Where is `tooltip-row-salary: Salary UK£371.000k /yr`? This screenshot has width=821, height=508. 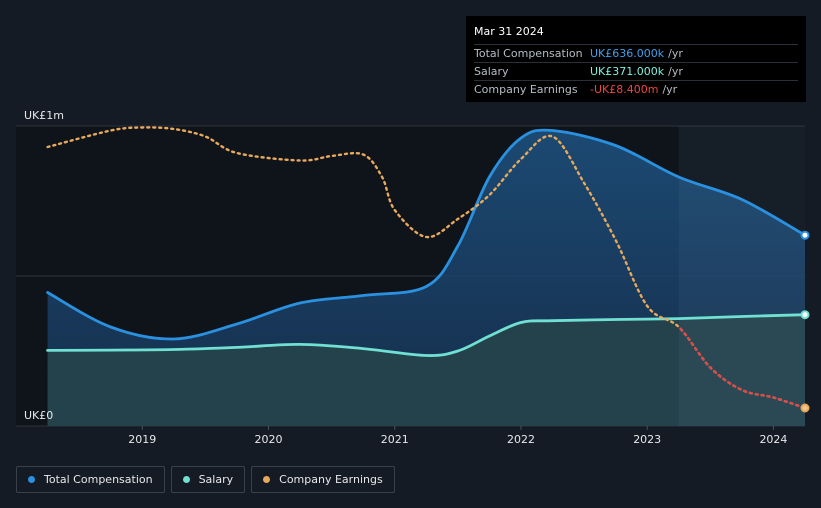 tooltip-row-salary: Salary UK£371.000k /yr is located at coordinates (636, 71).